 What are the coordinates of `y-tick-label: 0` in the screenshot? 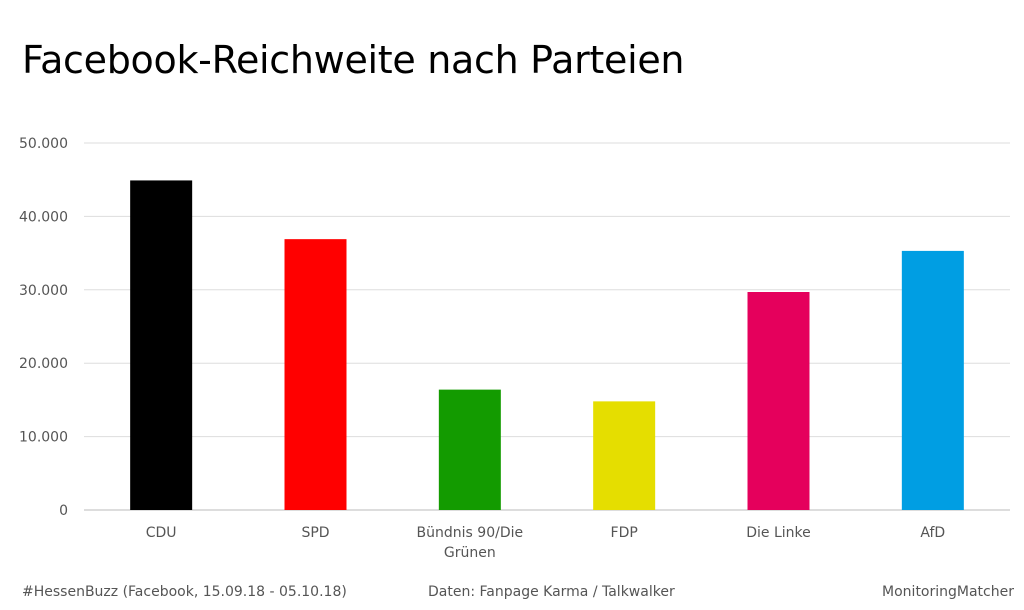 It's located at (63, 511).